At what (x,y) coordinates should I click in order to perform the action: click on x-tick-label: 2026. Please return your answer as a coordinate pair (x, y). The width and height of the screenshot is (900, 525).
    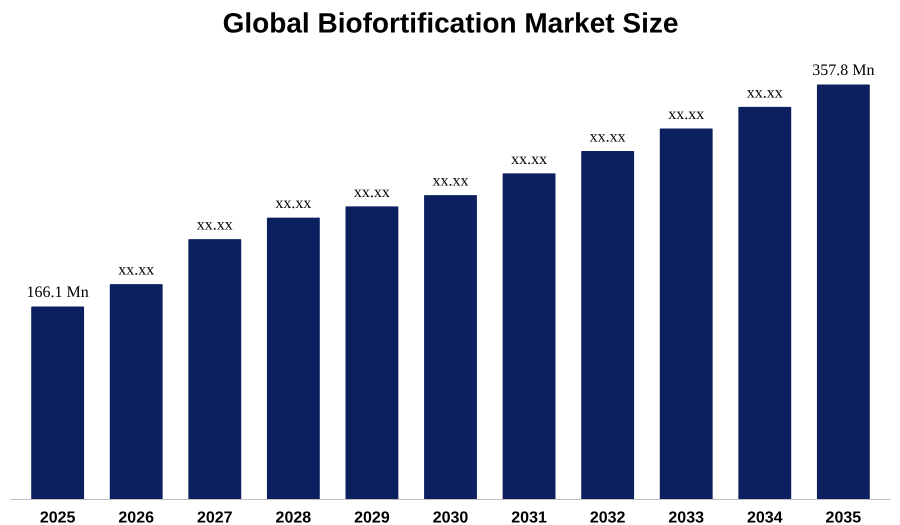
    Looking at the image, I should click on (136, 517).